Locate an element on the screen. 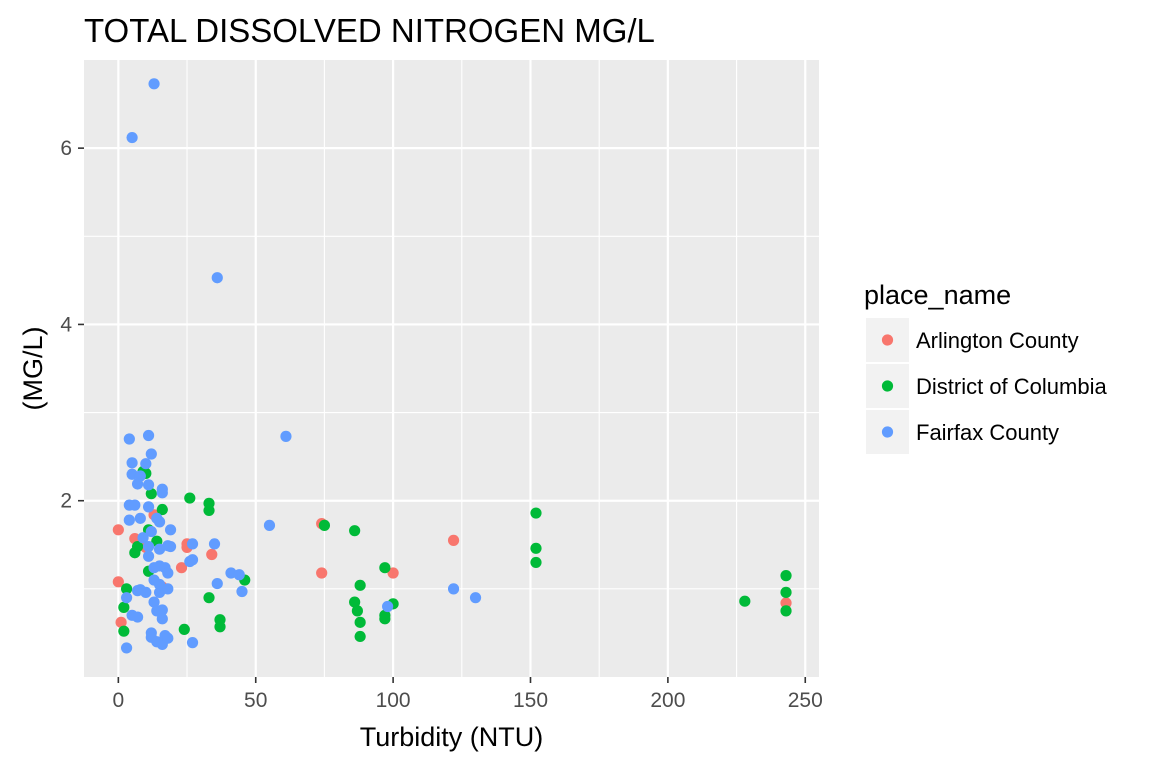  x-tick-label: 100 is located at coordinates (393, 700).